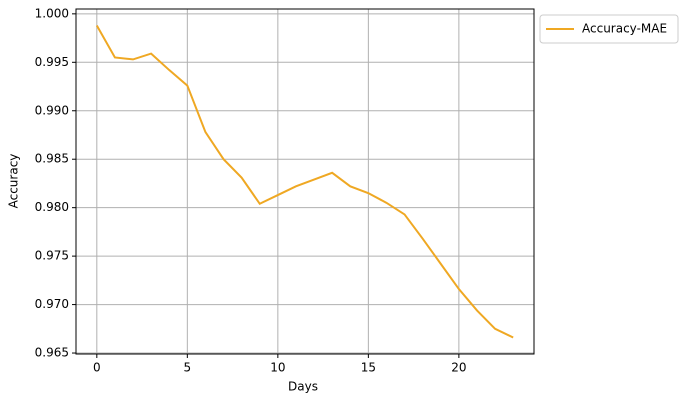  Describe the element at coordinates (303, 387) in the screenshot. I see `x-axis-label: Days` at that location.